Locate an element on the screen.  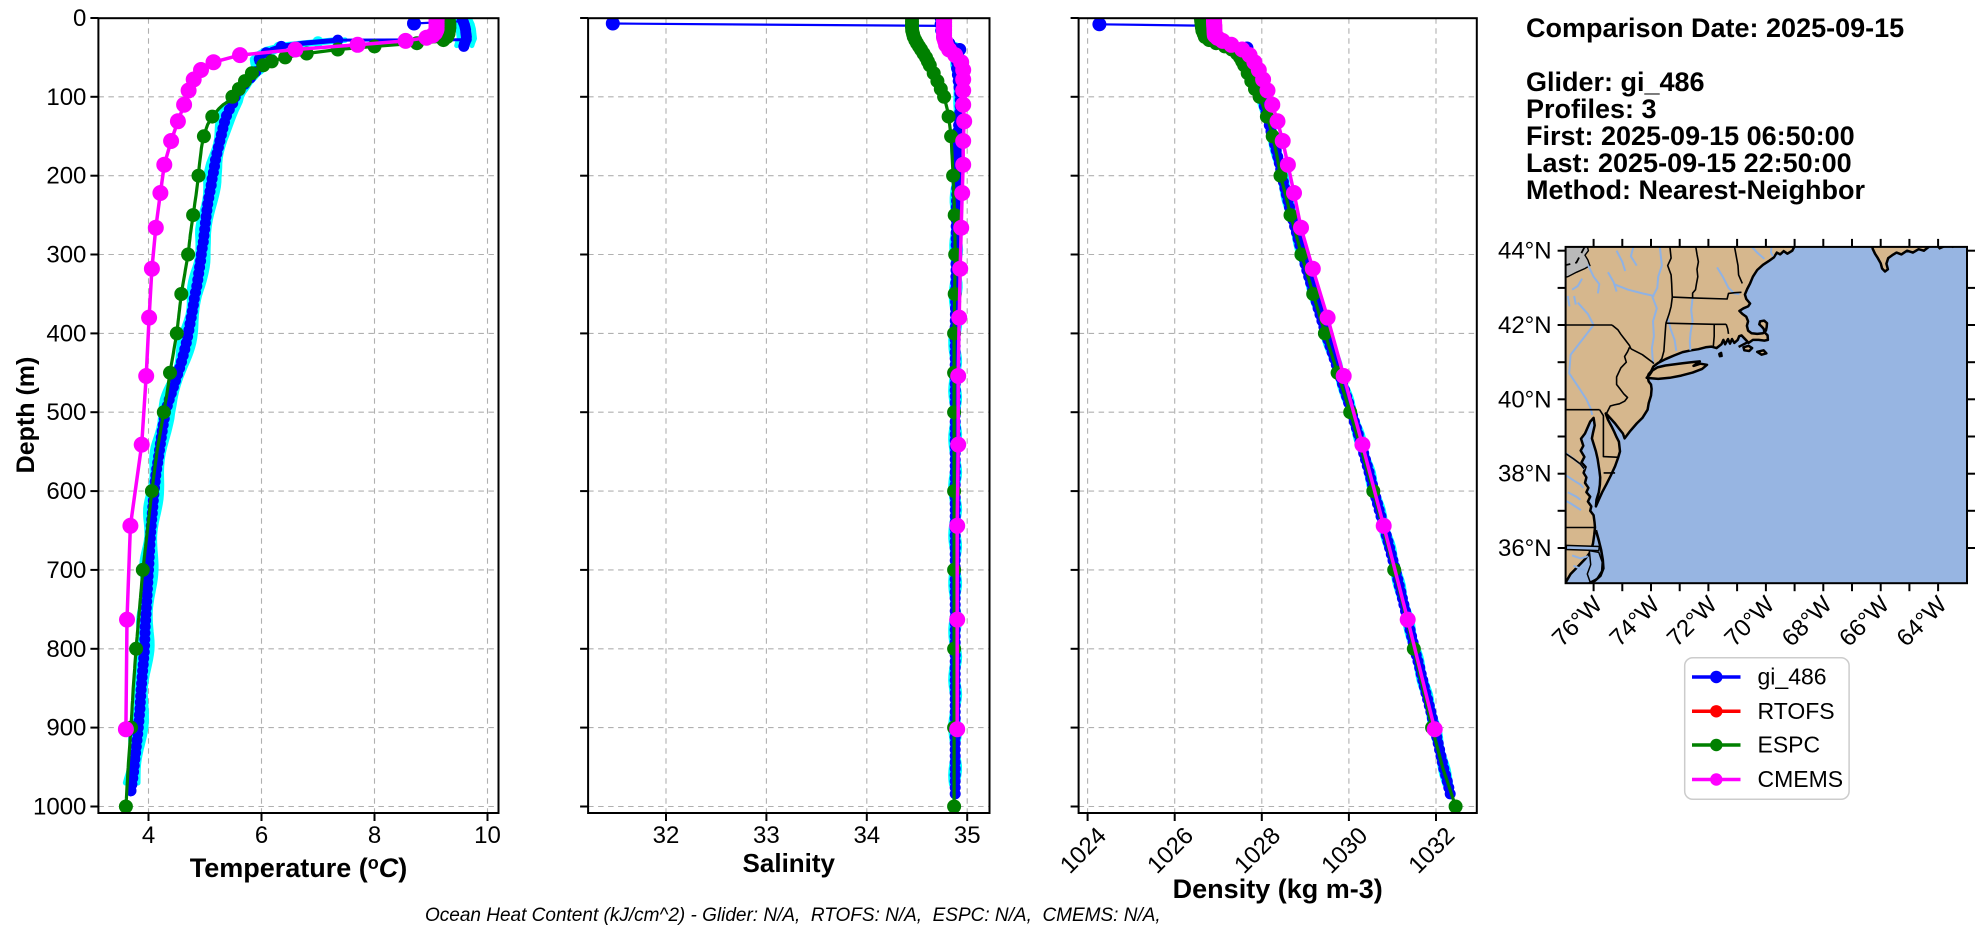
svg-text: CMEMS is located at coordinates (1801, 779).